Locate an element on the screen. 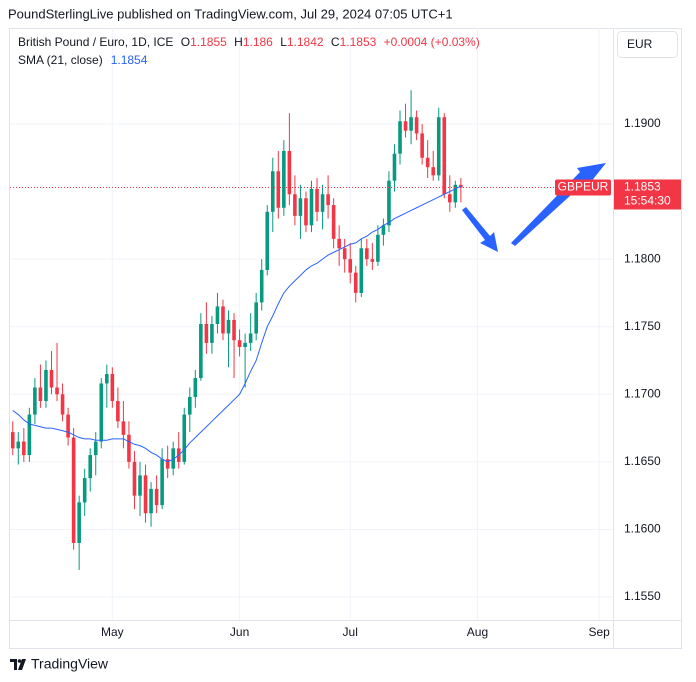 The height and width of the screenshot is (682, 696). price-tag-countdown: 15:54:30 is located at coordinates (647, 201).